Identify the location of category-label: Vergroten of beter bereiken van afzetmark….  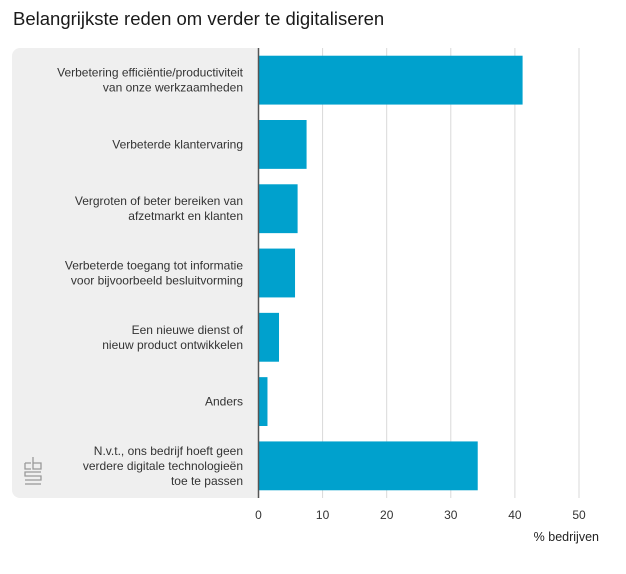
(159, 208).